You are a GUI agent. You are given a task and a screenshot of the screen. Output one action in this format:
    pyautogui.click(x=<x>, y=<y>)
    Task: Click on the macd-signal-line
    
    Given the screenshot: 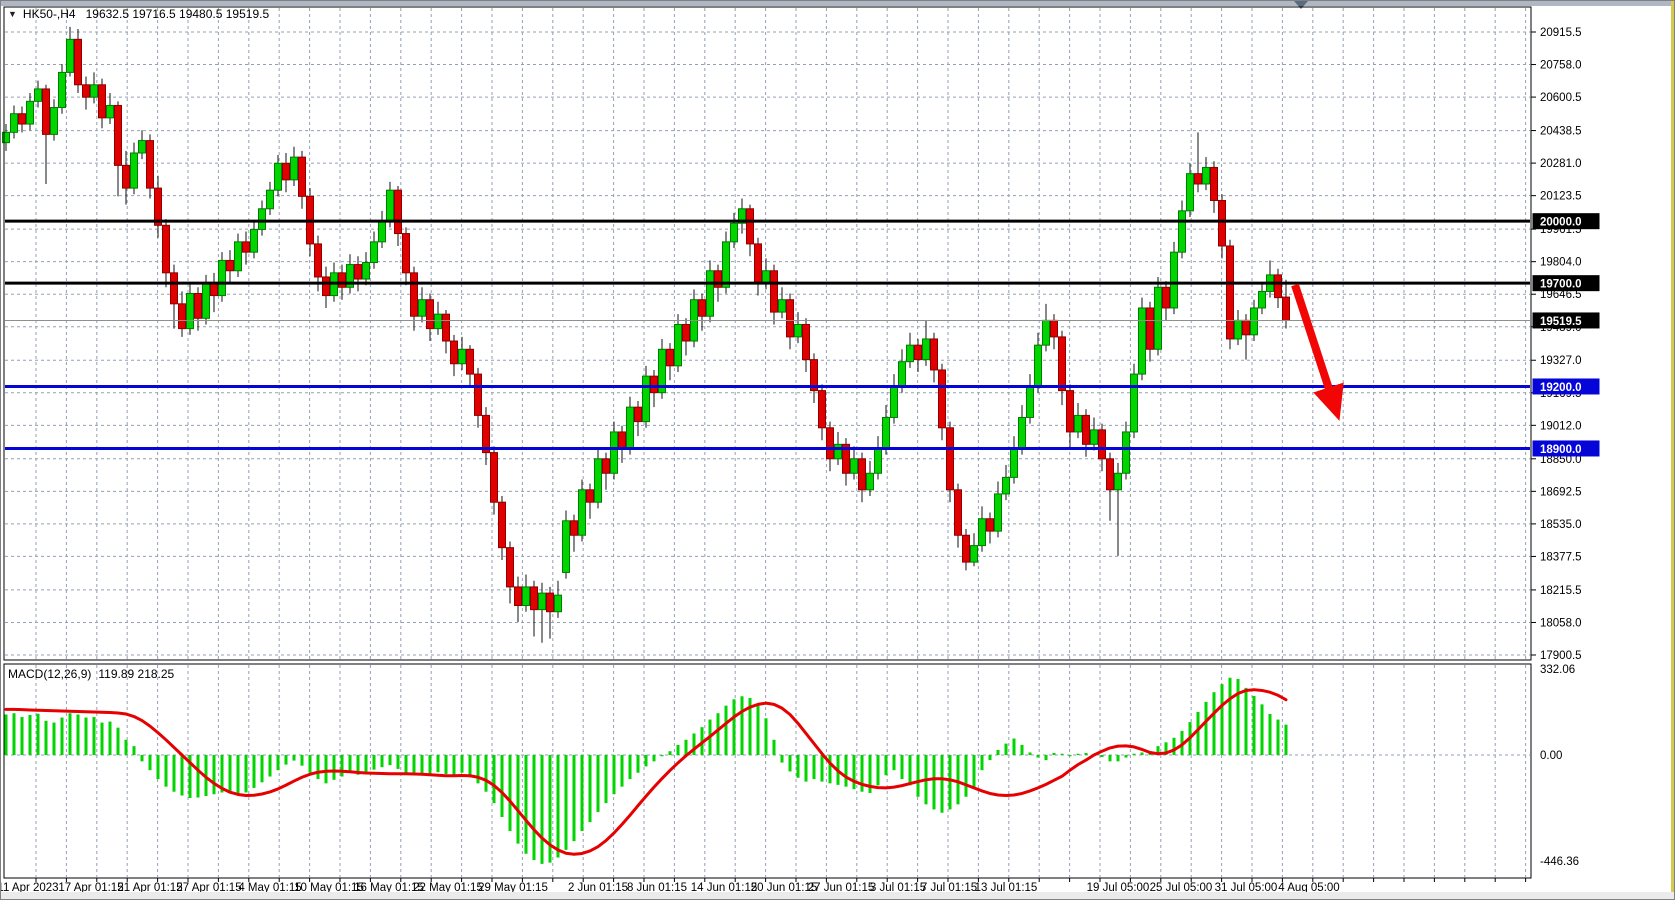 What is the action you would take?
    pyautogui.click(x=646, y=772)
    